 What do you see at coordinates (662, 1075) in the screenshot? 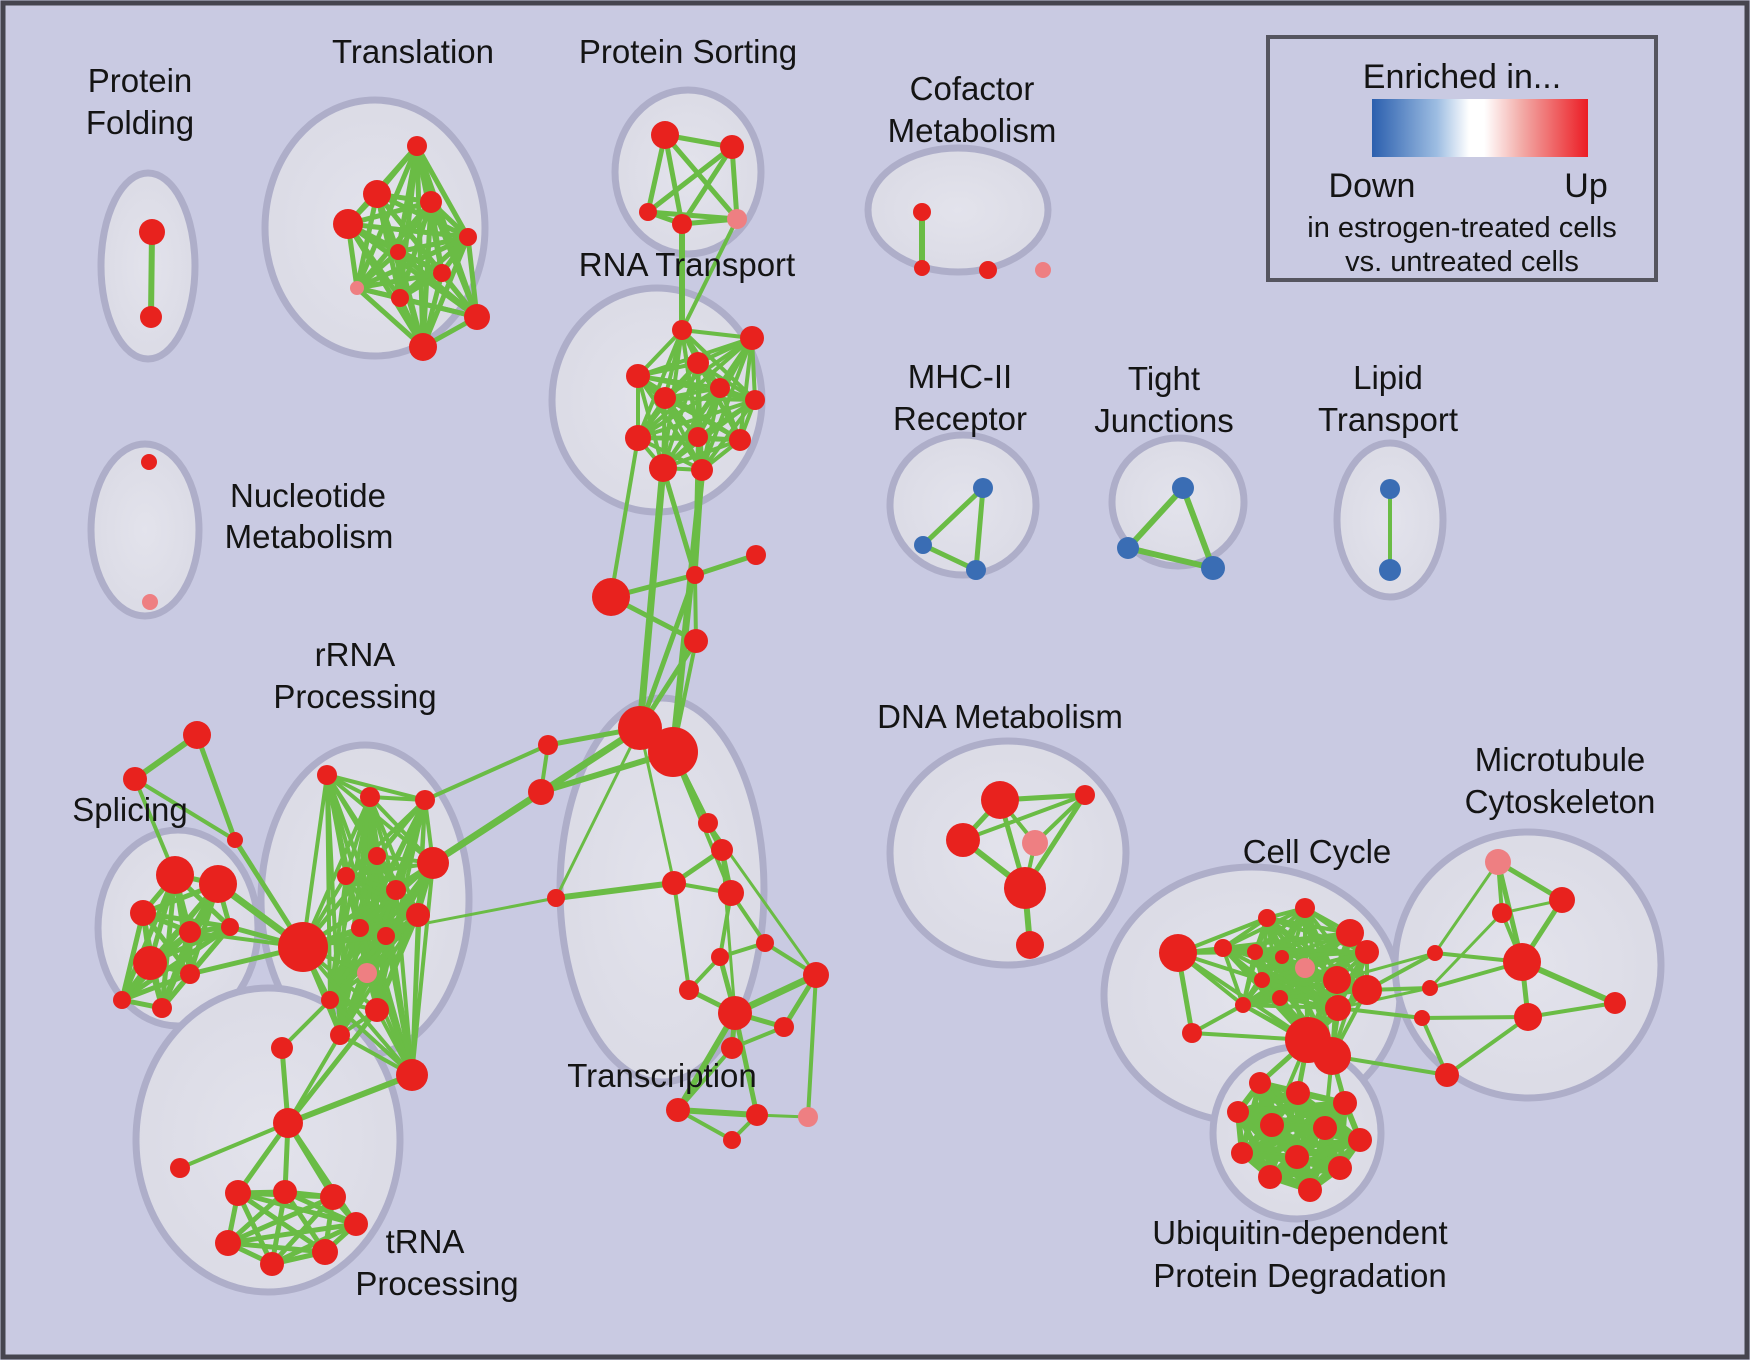
I see `transcription-label: Transcription` at bounding box center [662, 1075].